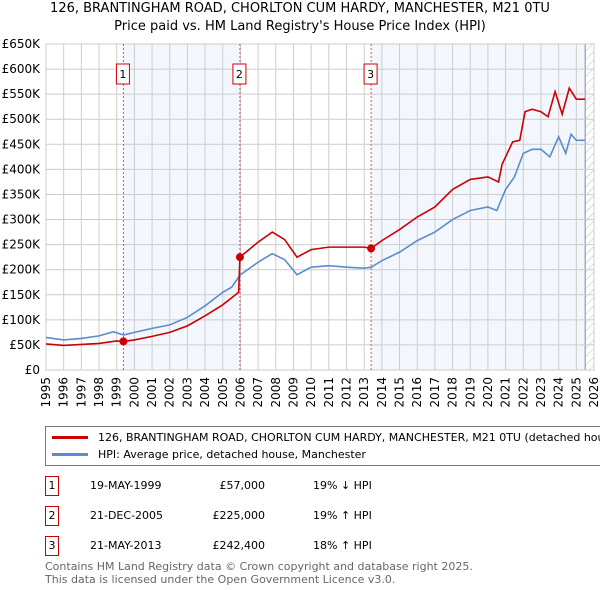  I want to click on y-tick-label: £600K, so click(22, 69).